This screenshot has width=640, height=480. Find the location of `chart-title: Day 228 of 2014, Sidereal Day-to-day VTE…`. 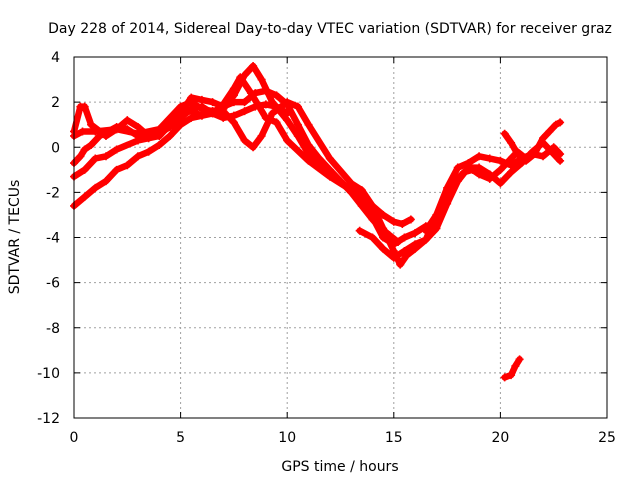

chart-title: Day 228 of 2014, Sidereal Day-to-day VTE… is located at coordinates (330, 29).